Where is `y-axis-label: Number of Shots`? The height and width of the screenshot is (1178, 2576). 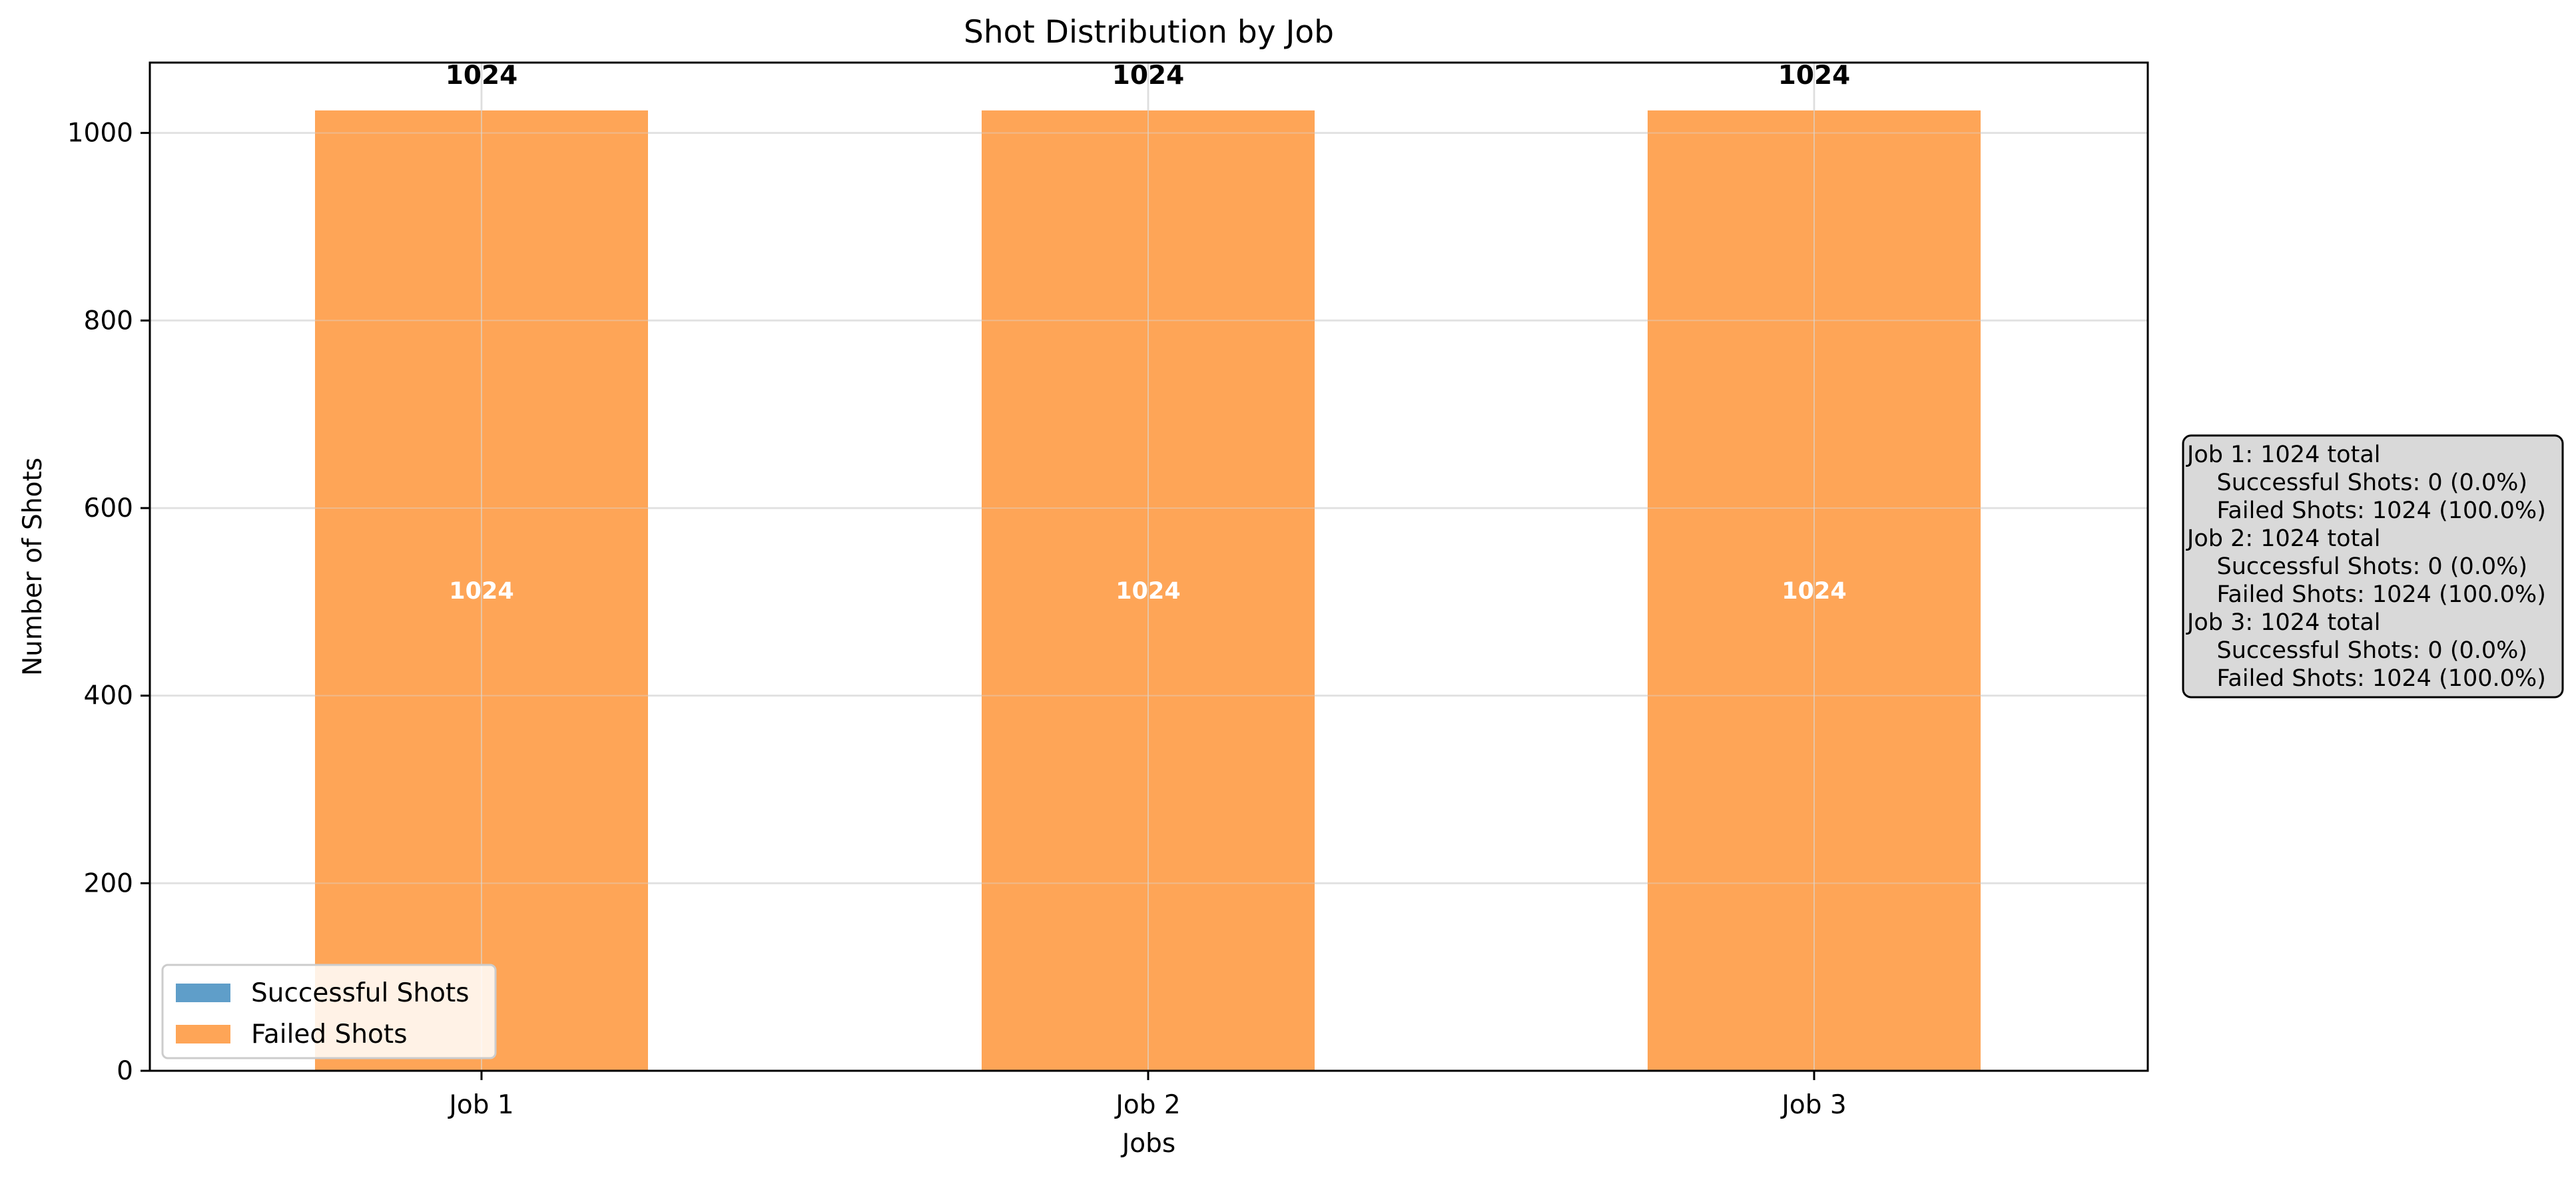
y-axis-label: Number of Shots is located at coordinates (33, 566).